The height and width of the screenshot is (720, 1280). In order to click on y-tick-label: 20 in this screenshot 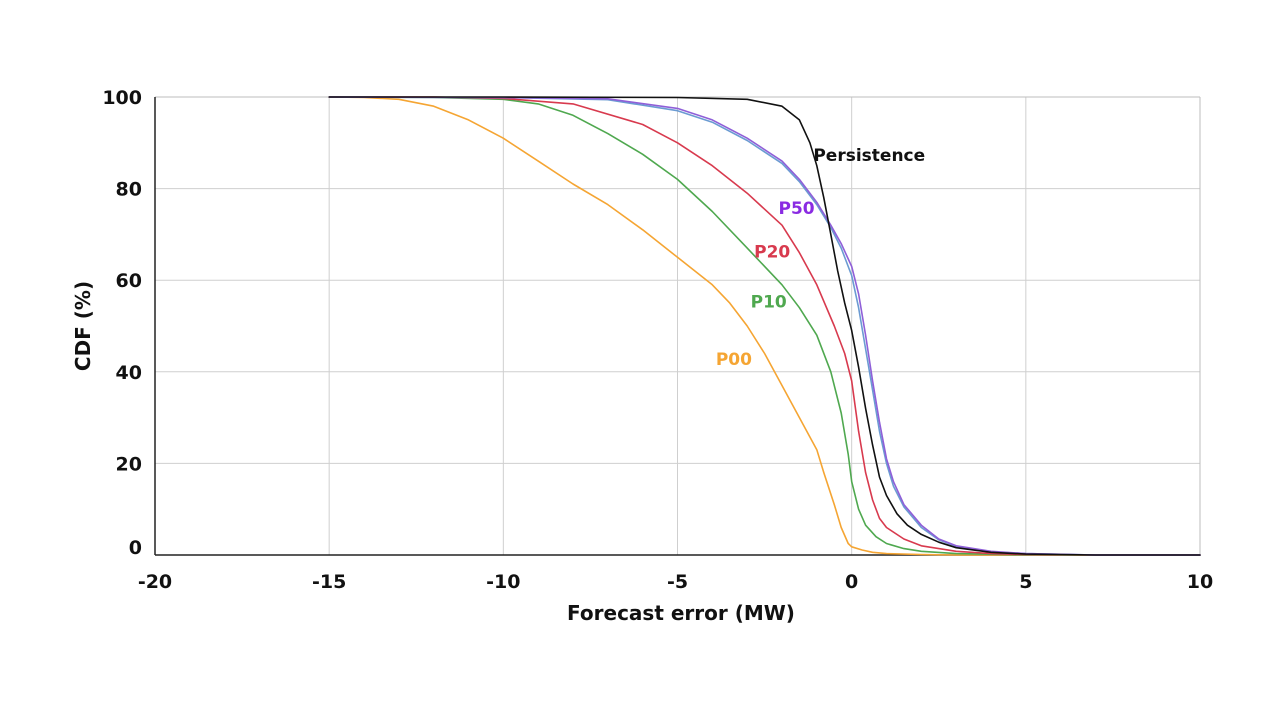, I will do `click(129, 464)`.